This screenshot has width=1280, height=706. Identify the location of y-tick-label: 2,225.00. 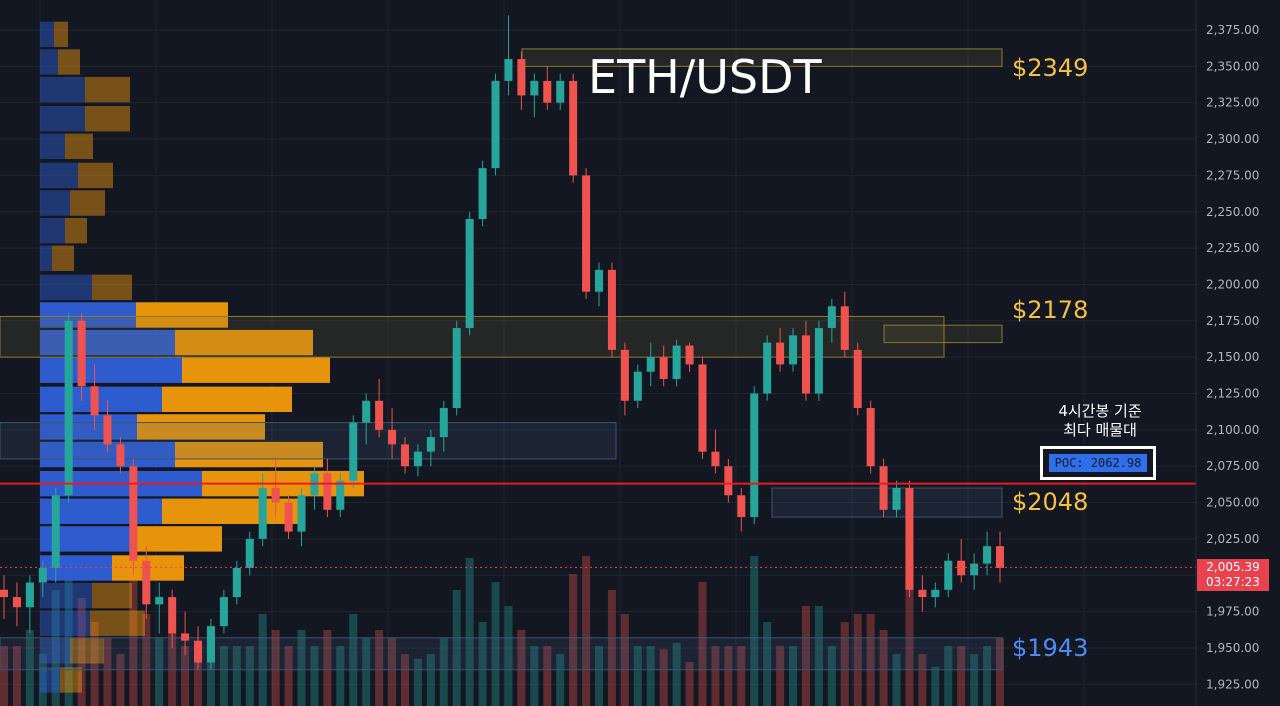
(1232, 248).